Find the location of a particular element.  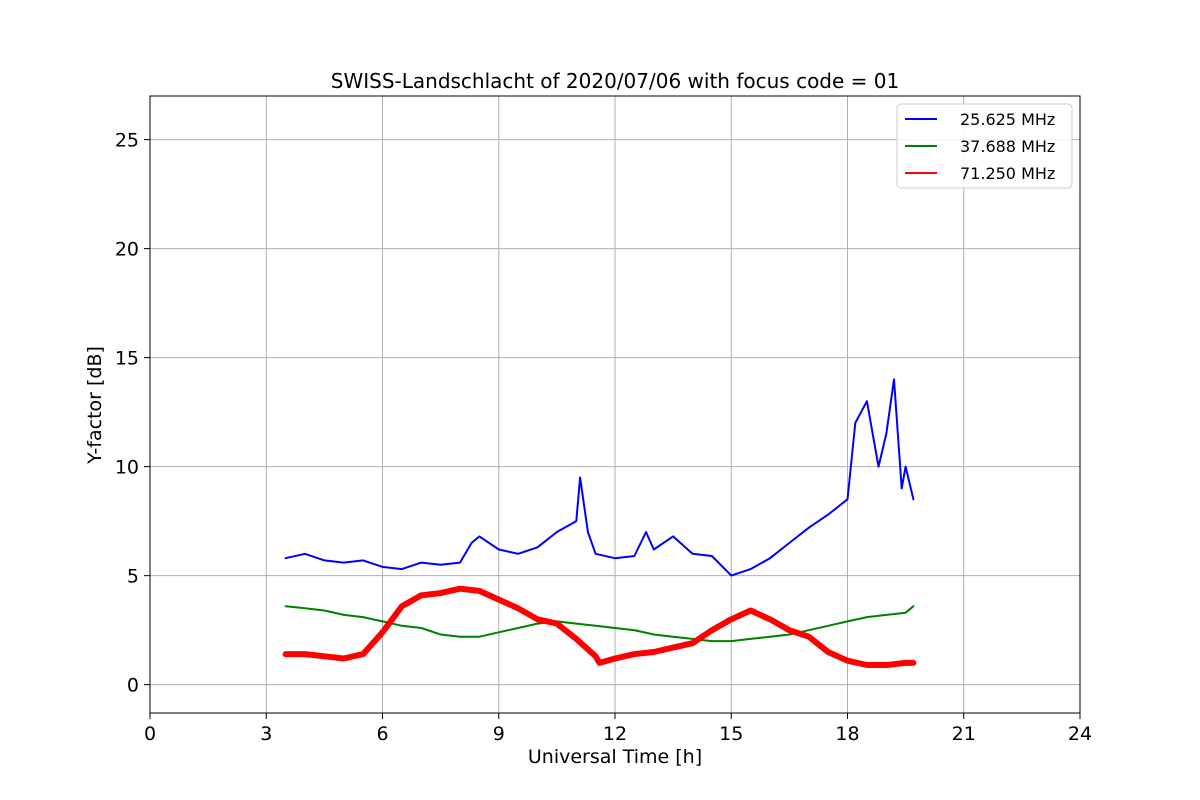

x-axis-title: Universal Time [h] is located at coordinates (615, 757).